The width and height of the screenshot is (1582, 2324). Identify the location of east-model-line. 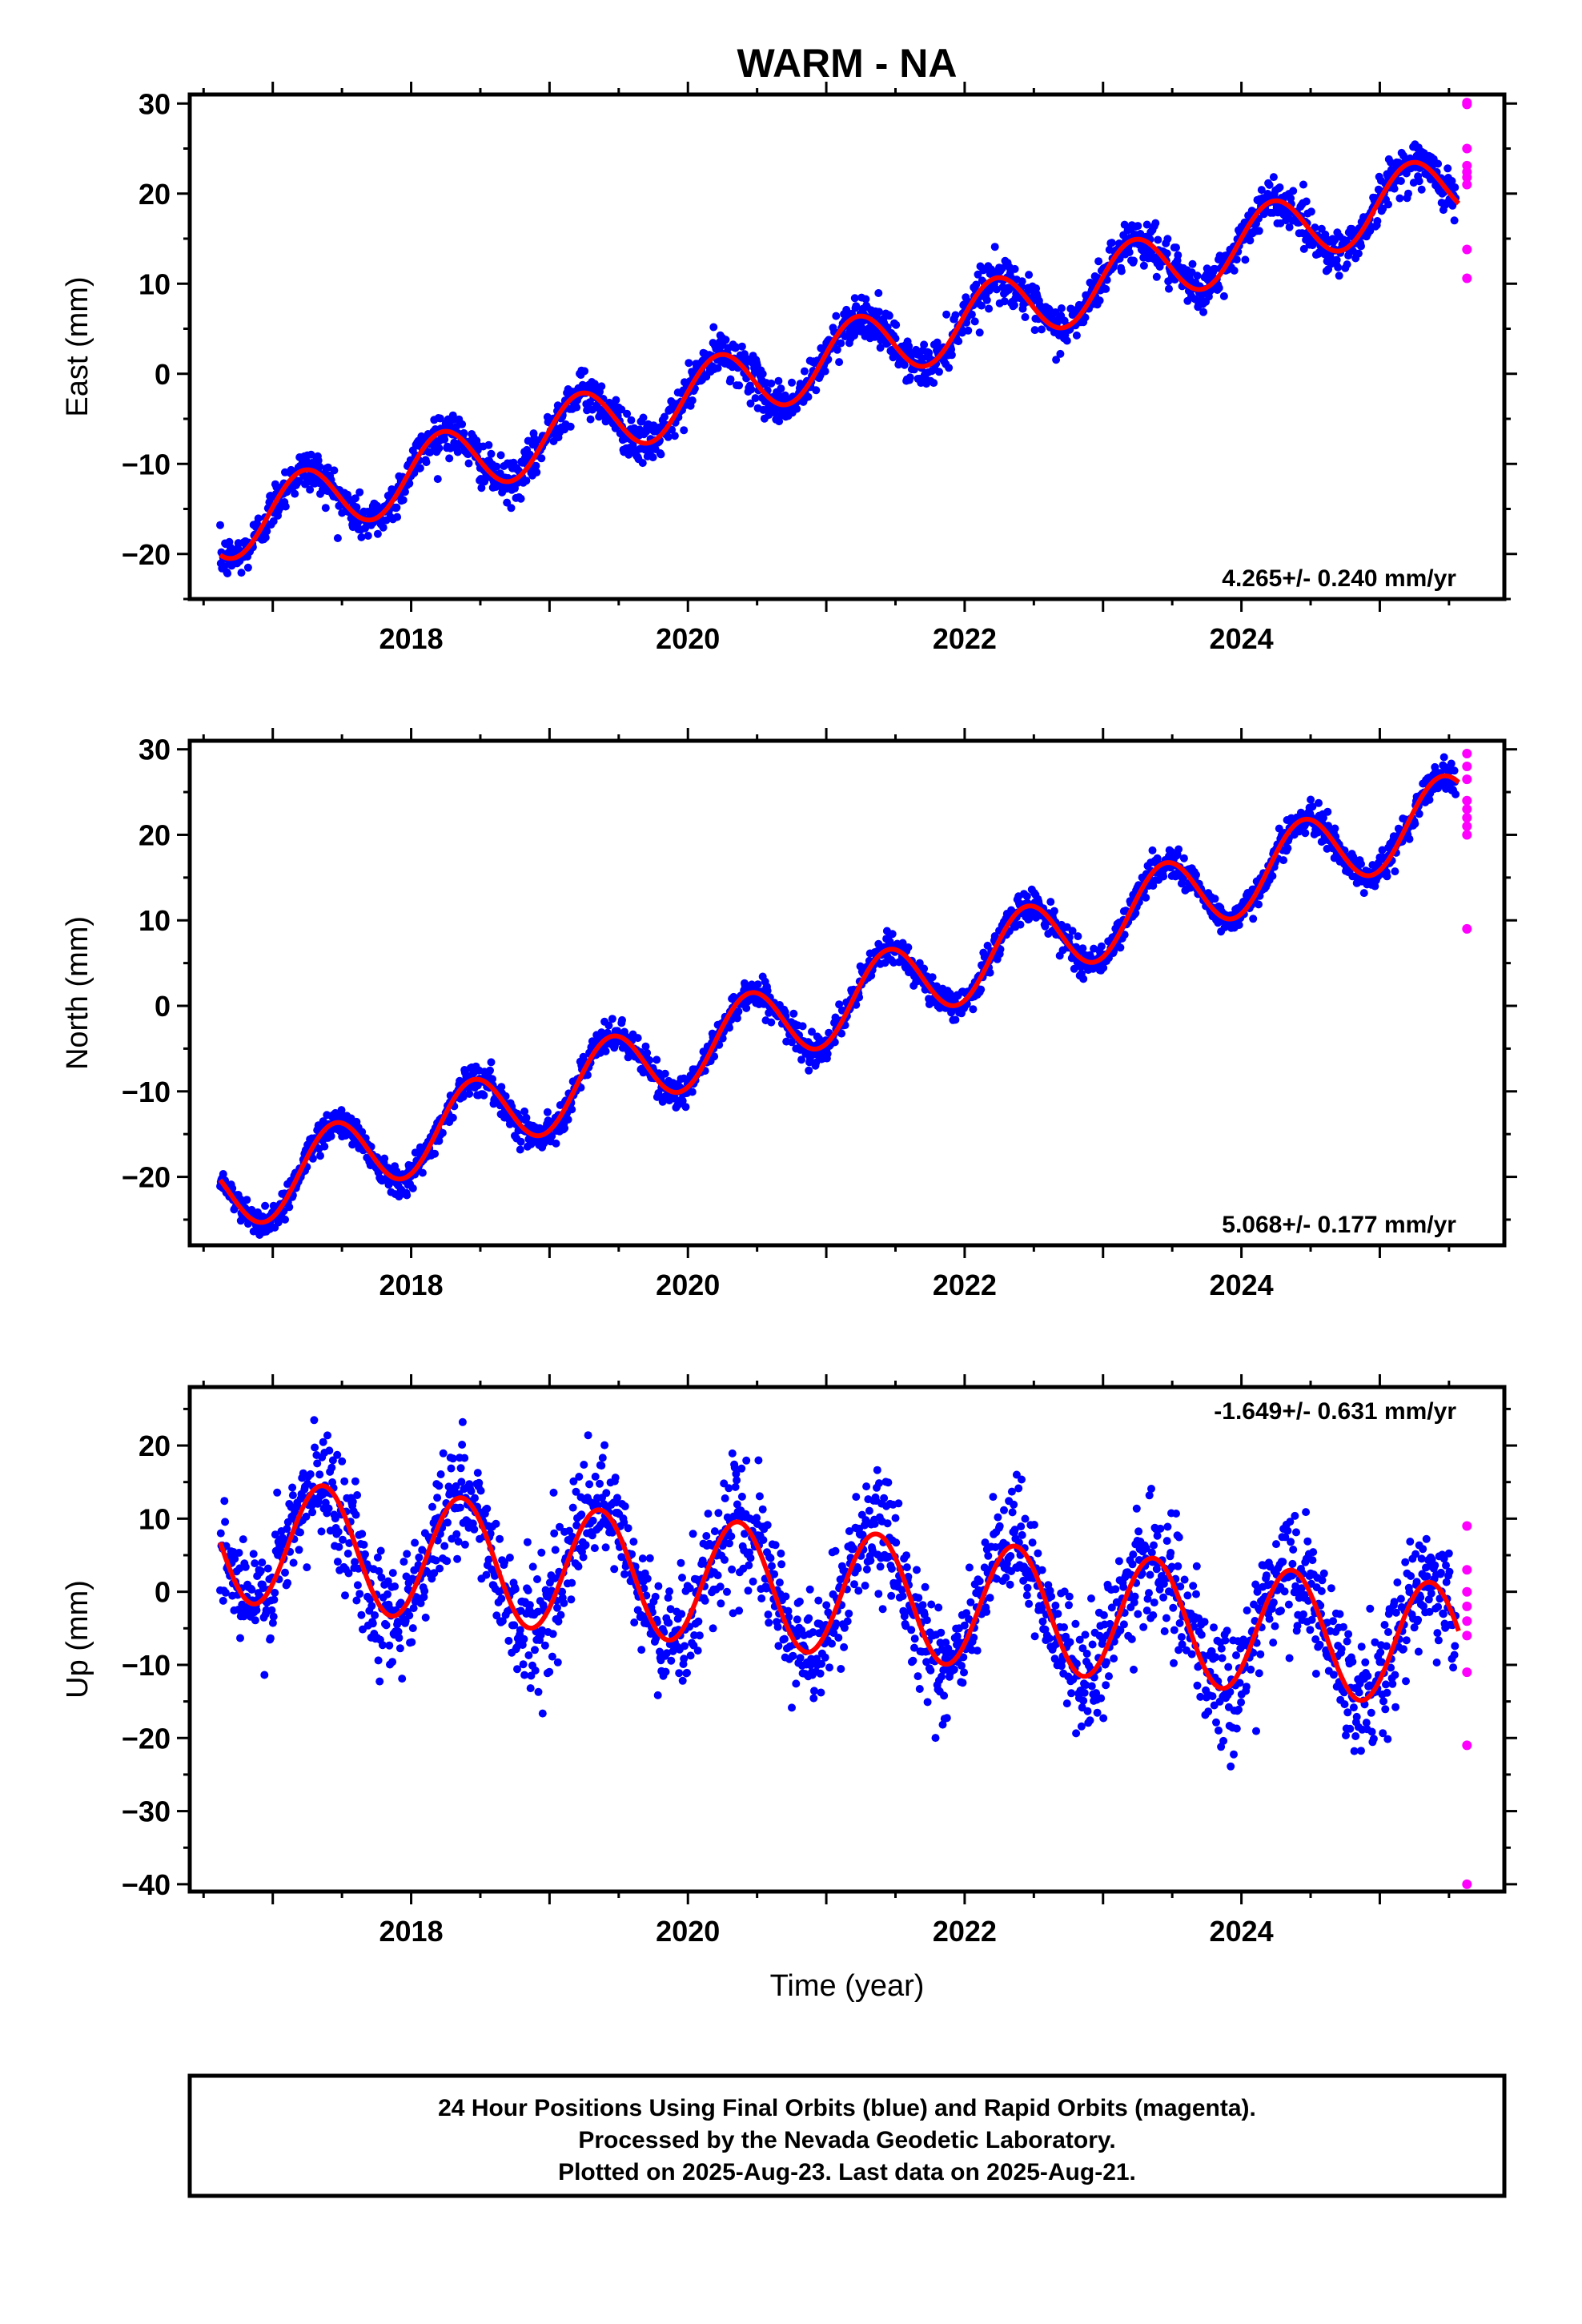
(840, 360).